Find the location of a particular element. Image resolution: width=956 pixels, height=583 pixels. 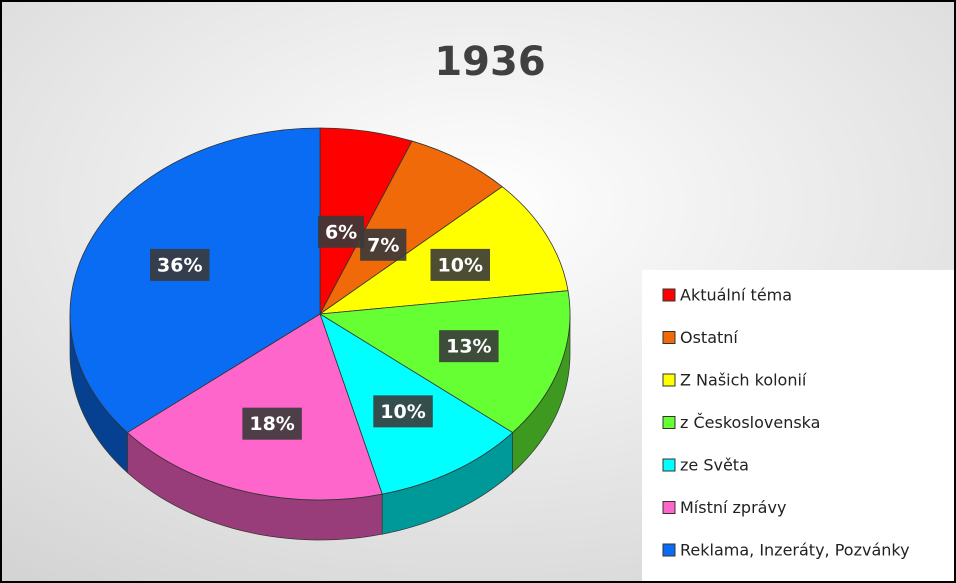

legend-label: Z Našich kolonií is located at coordinates (743, 380).